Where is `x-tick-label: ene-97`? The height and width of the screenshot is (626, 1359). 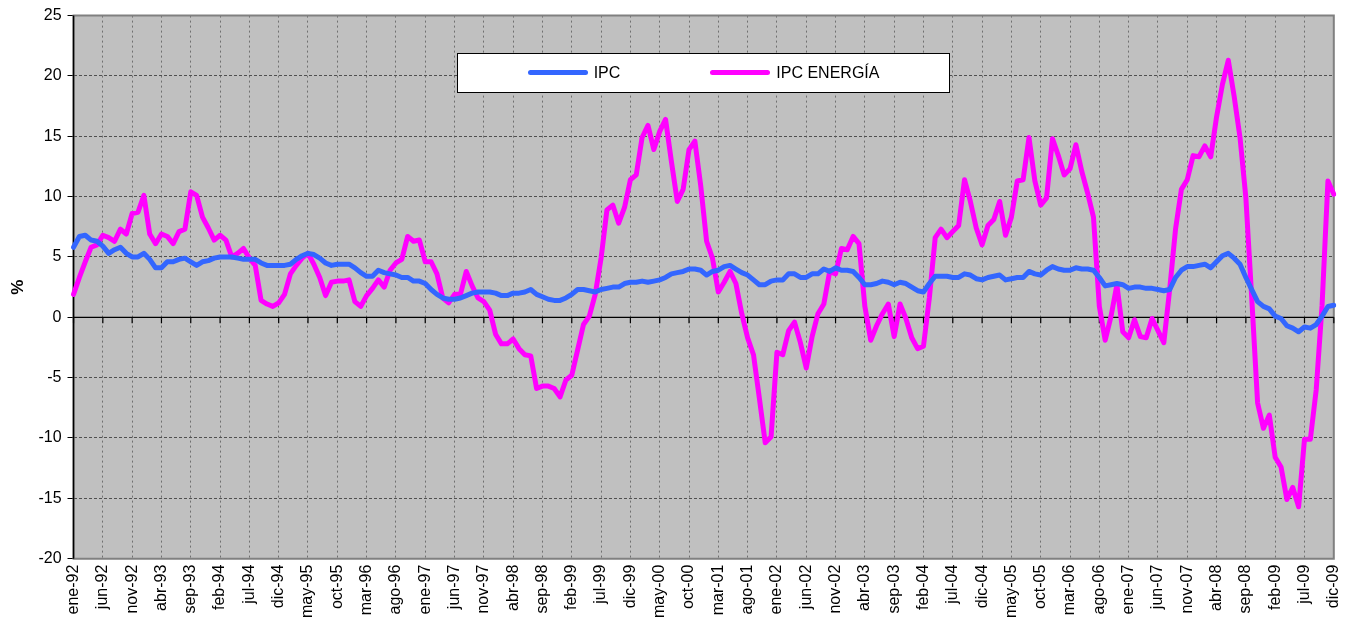
x-tick-label: ene-97 is located at coordinates (424, 589).